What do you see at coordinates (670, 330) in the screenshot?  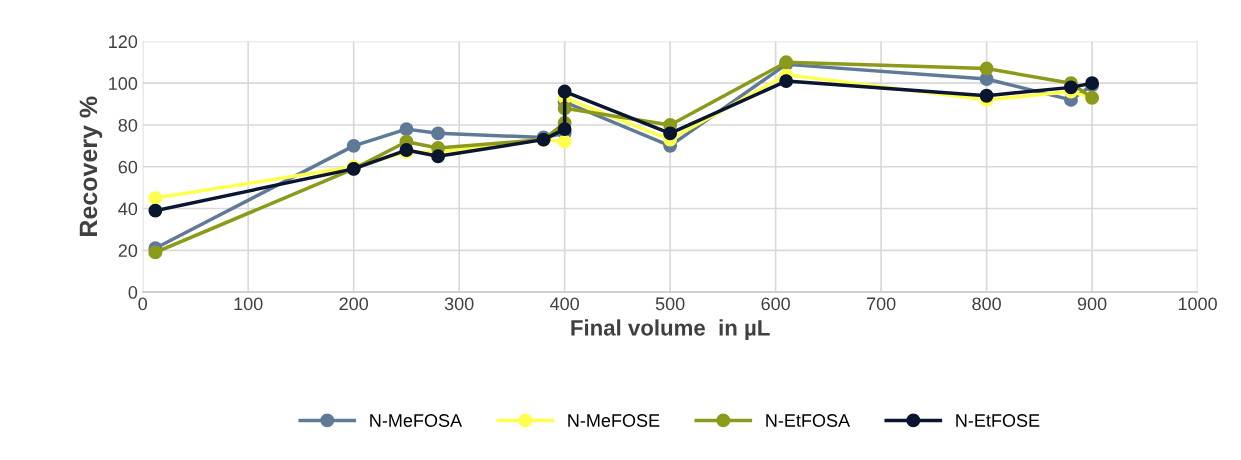 I see `x-axis-title: Final volume in µL` at bounding box center [670, 330].